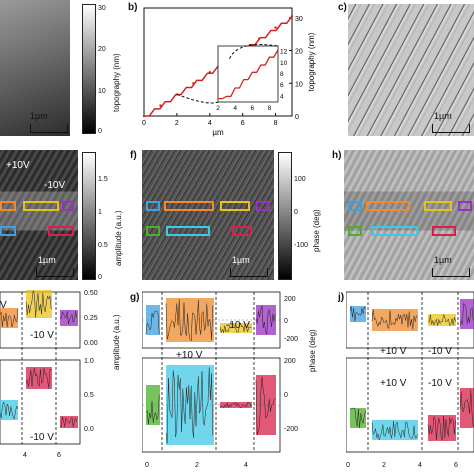  Describe the element at coordinates (282, 85) in the screenshot. I see `inset-y-tick-label: 6` at that location.